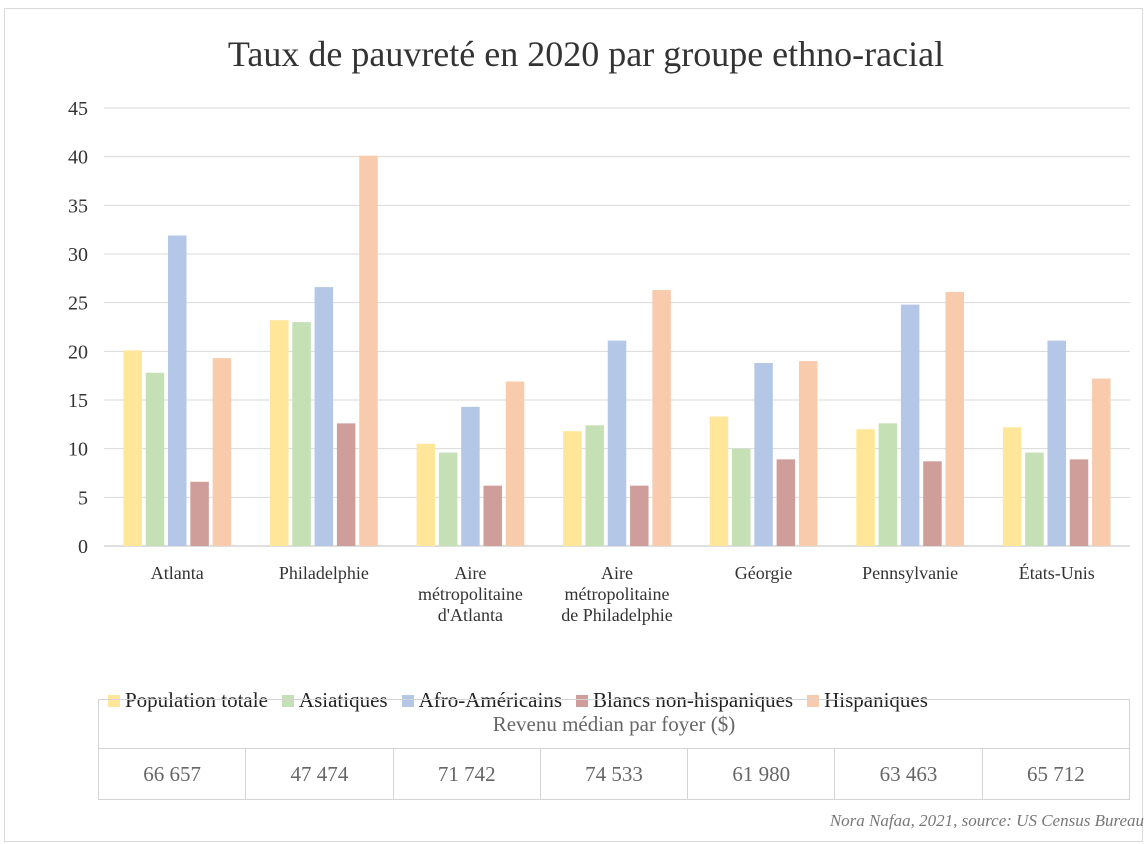  What do you see at coordinates (83, 498) in the screenshot?
I see `y-tick-label: 5` at bounding box center [83, 498].